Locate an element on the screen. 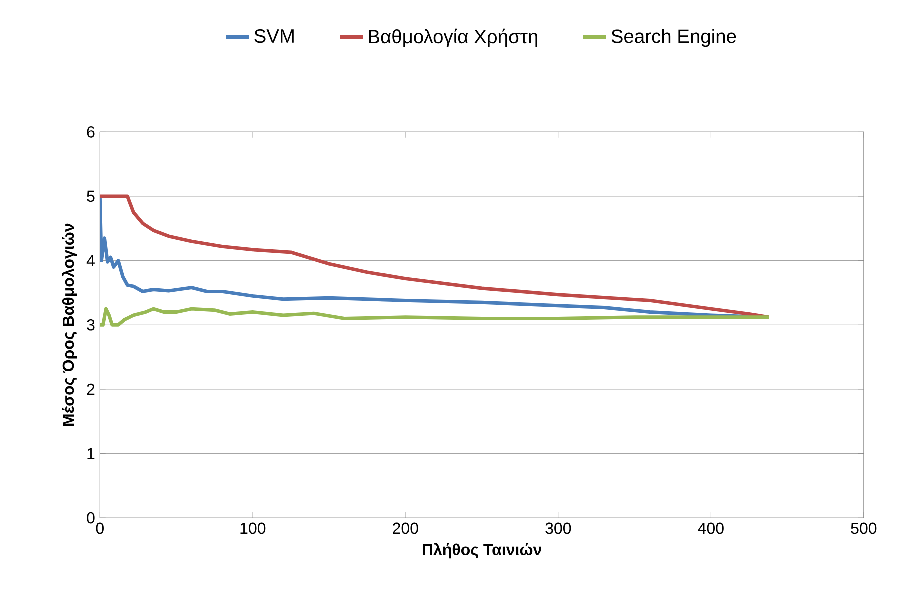  y-tick-label: 2 is located at coordinates (91, 390).